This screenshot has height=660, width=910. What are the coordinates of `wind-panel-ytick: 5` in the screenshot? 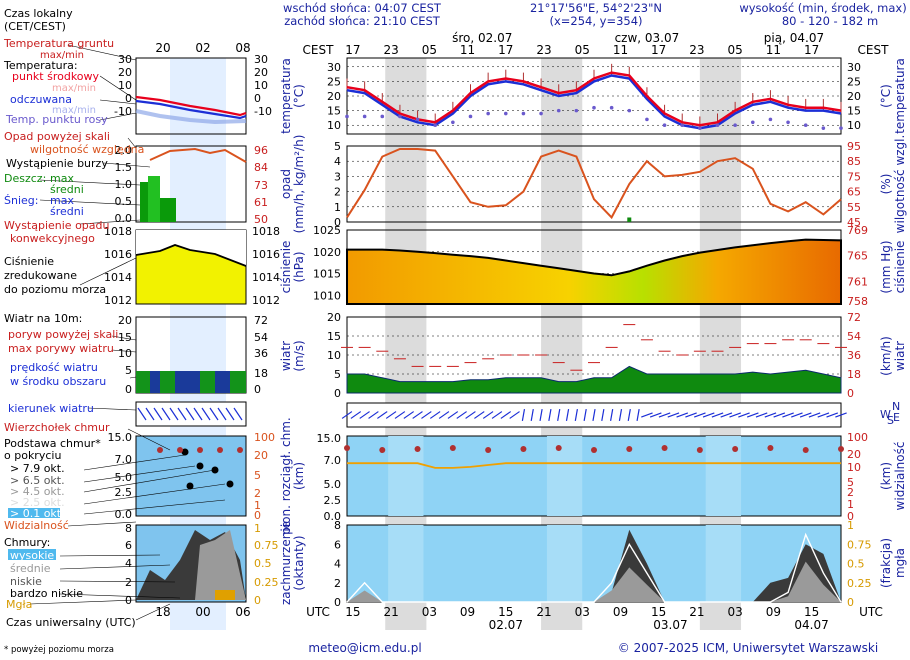 It's located at (337, 374).